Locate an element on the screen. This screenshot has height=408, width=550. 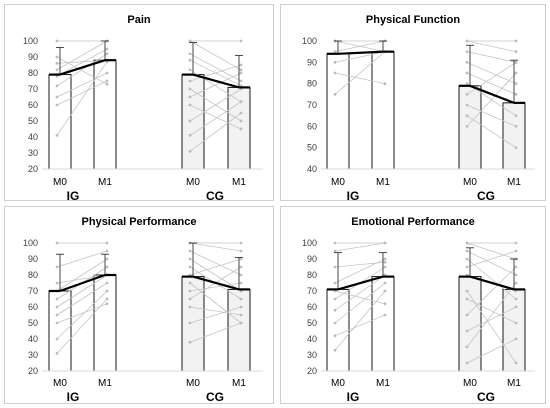
y-tick-label: 50 is located at coordinates (33, 323).